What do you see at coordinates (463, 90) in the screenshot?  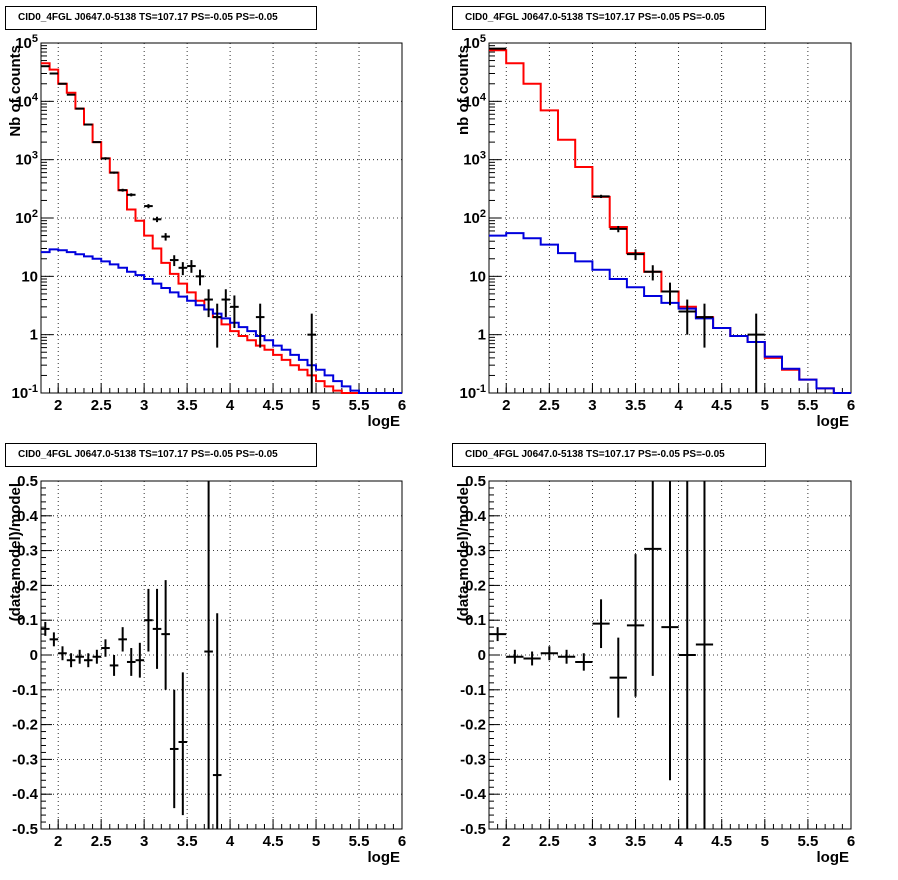 I see `y-axis-label: nb of counts` at bounding box center [463, 90].